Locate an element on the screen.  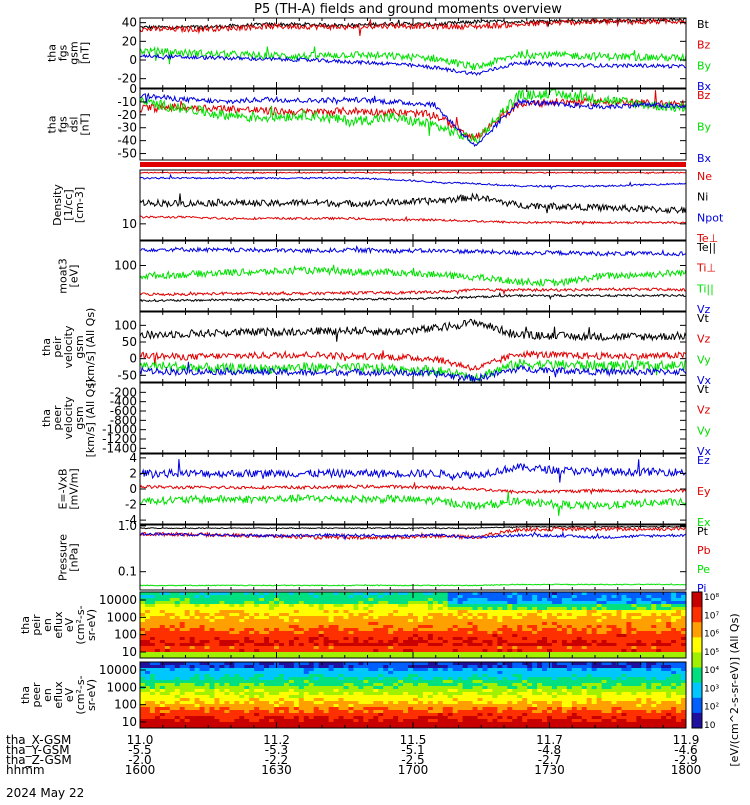
panel-ylabel: Pressure[nPa] is located at coordinates (69, 557).